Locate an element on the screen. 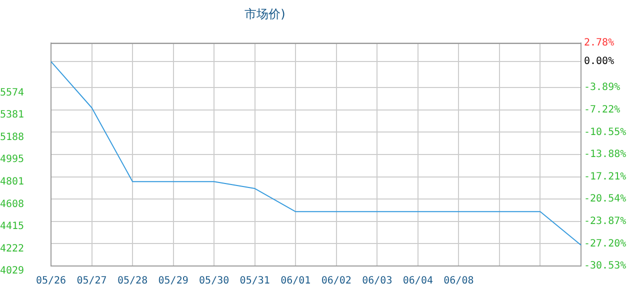 This screenshot has height=300, width=630. x-tick-label: 05/31 is located at coordinates (255, 281).